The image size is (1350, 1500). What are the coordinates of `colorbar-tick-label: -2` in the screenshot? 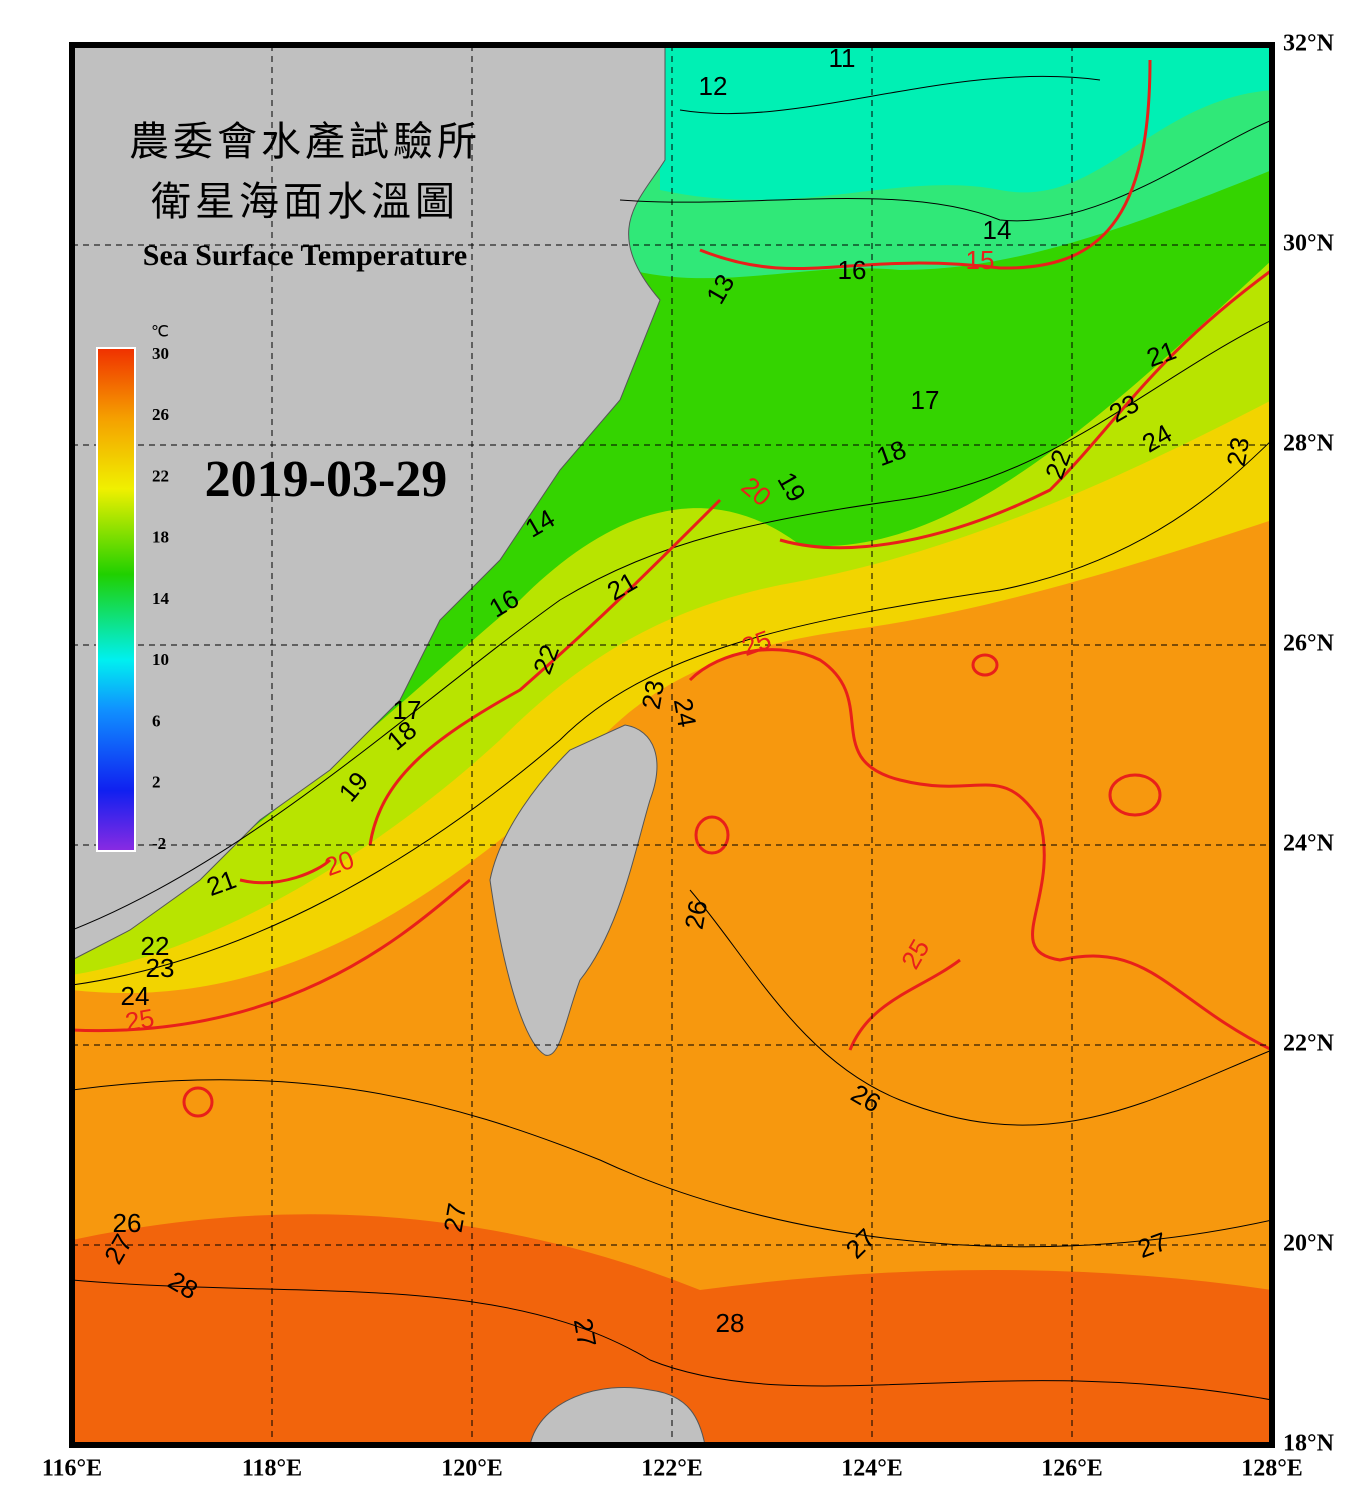 It's located at (159, 843).